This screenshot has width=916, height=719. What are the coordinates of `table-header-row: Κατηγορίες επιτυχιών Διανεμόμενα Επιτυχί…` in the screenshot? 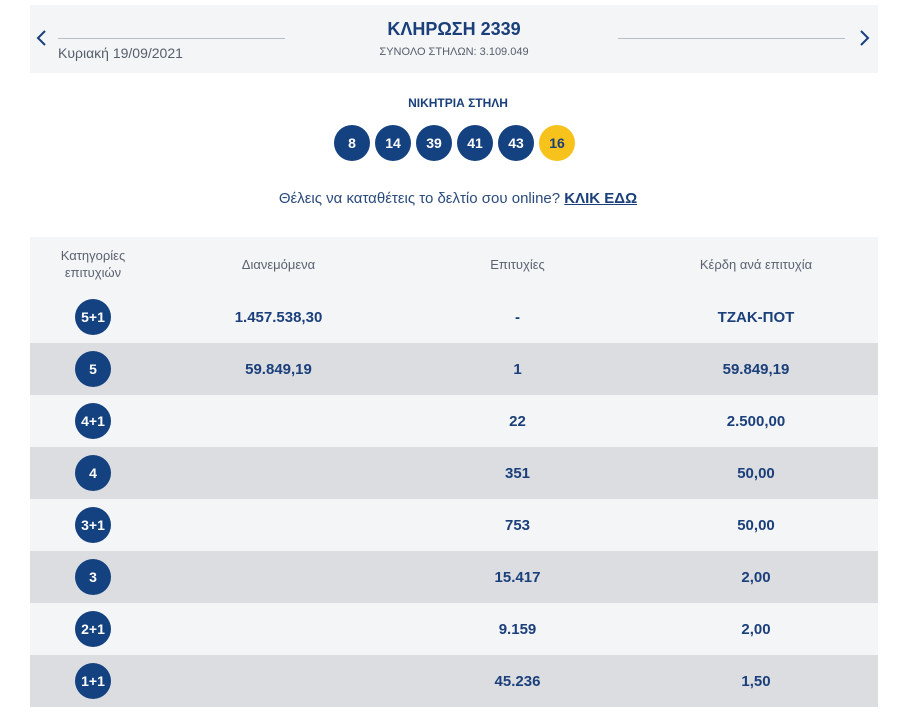 It's located at (454, 264).